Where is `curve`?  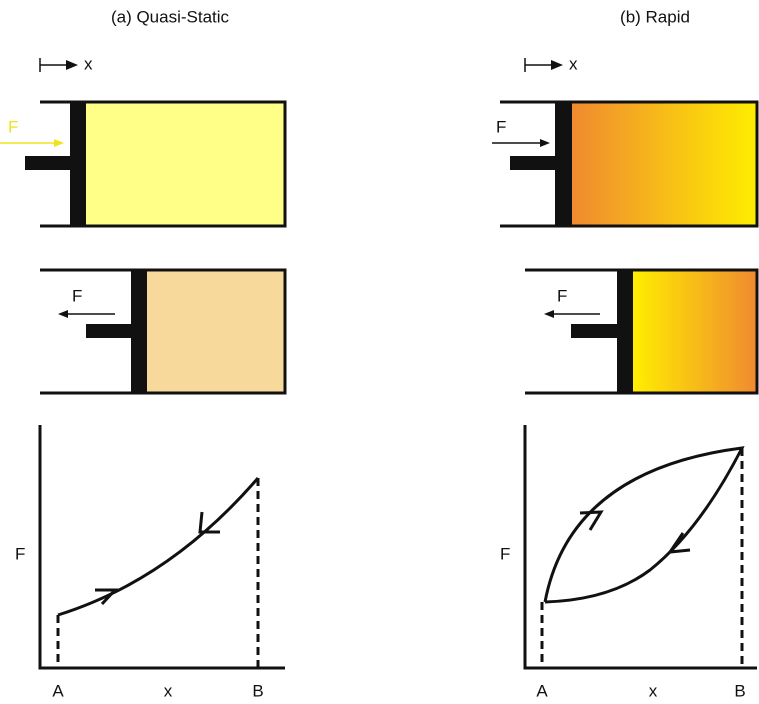 curve is located at coordinates (158, 547).